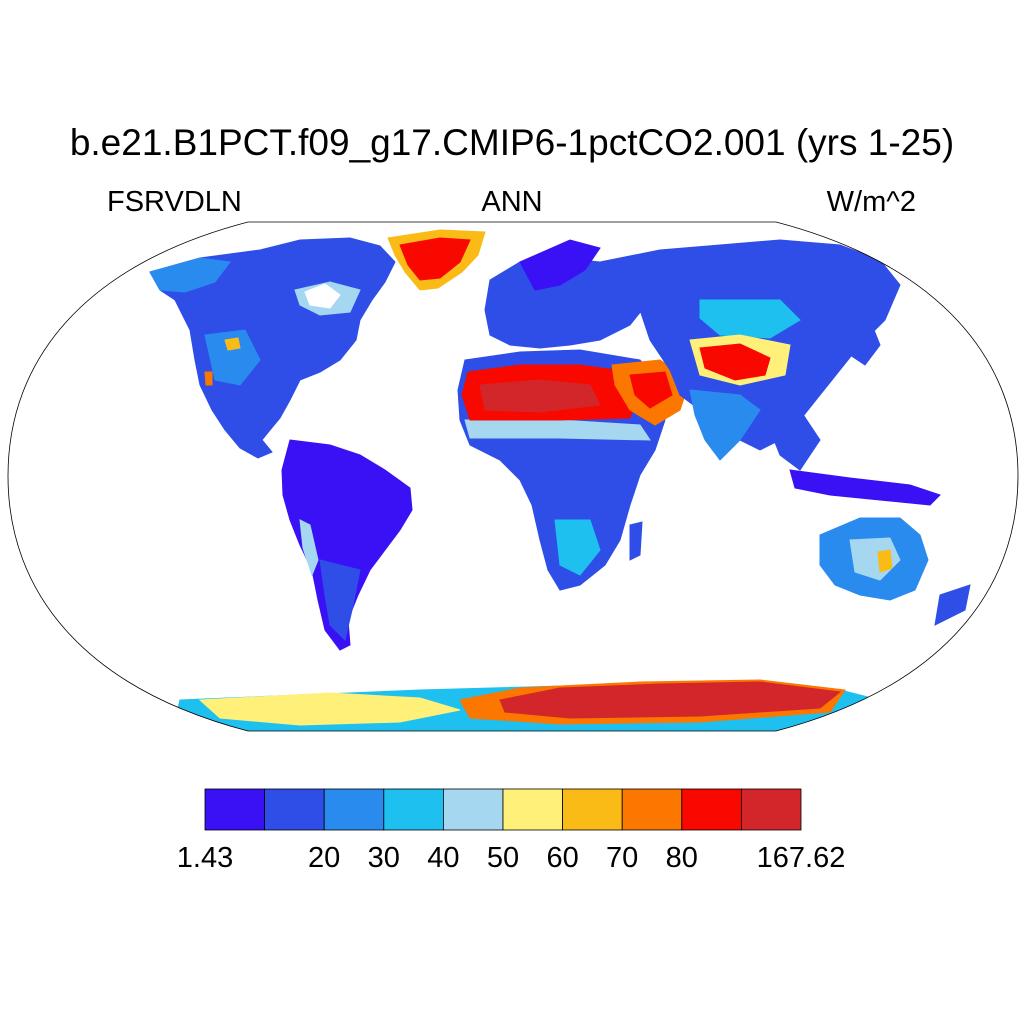 This screenshot has height=1024, width=1024. What do you see at coordinates (750, 319) in the screenshot?
I see `region-mongolia` at bounding box center [750, 319].